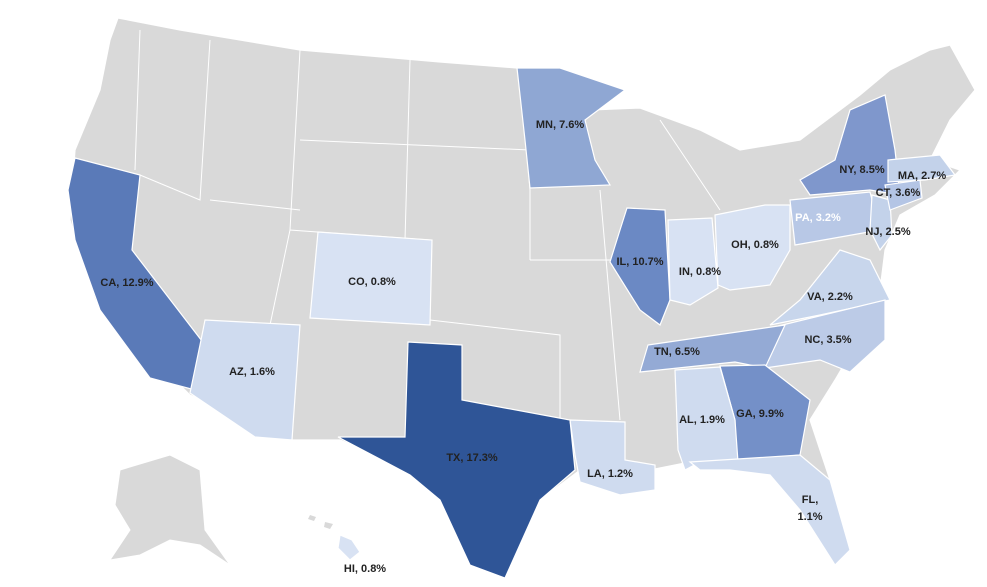 The image size is (987, 587). Describe the element at coordinates (922, 176) in the screenshot. I see `state-label: MA, 2.7%` at that location.